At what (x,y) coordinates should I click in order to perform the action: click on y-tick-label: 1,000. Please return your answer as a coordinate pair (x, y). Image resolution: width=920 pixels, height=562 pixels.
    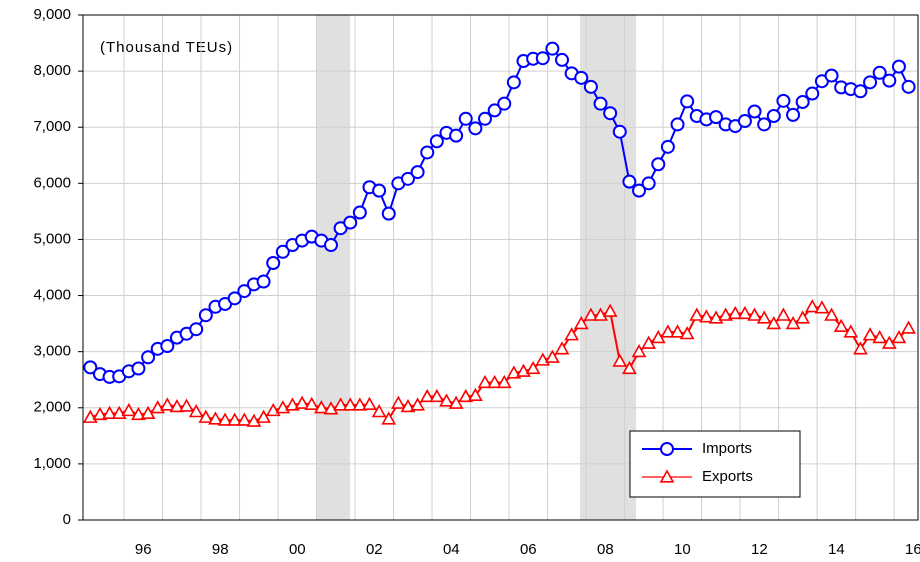
    Looking at the image, I should click on (52, 463).